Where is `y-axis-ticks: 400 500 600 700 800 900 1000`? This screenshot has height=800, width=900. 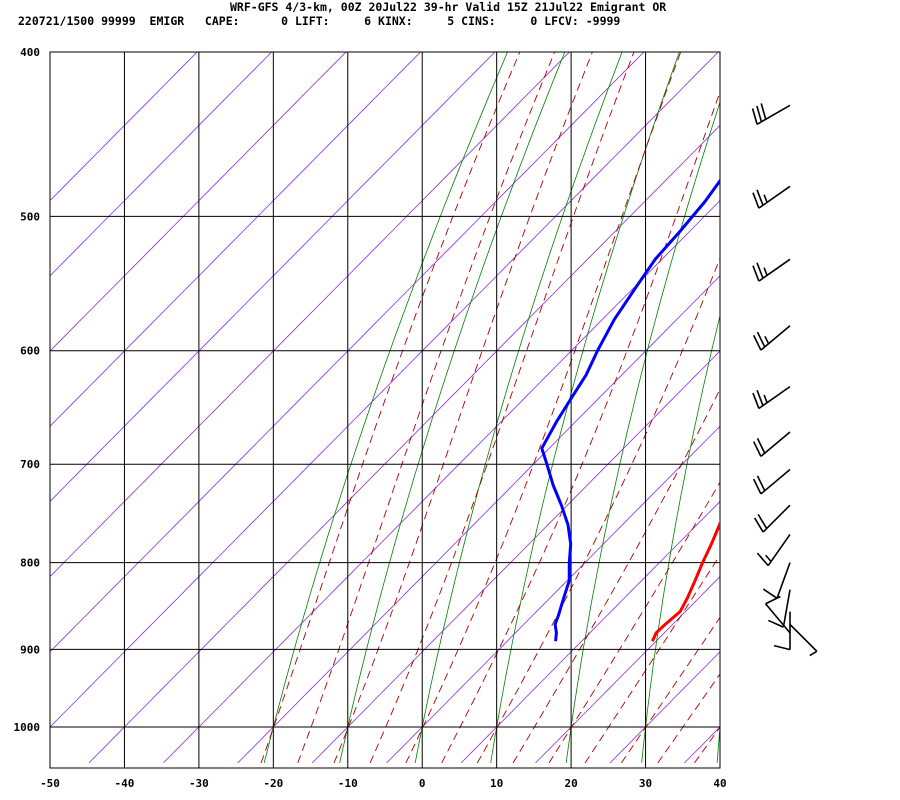
y-axis-ticks: 400 500 600 700 800 900 1000 is located at coordinates (27, 390).